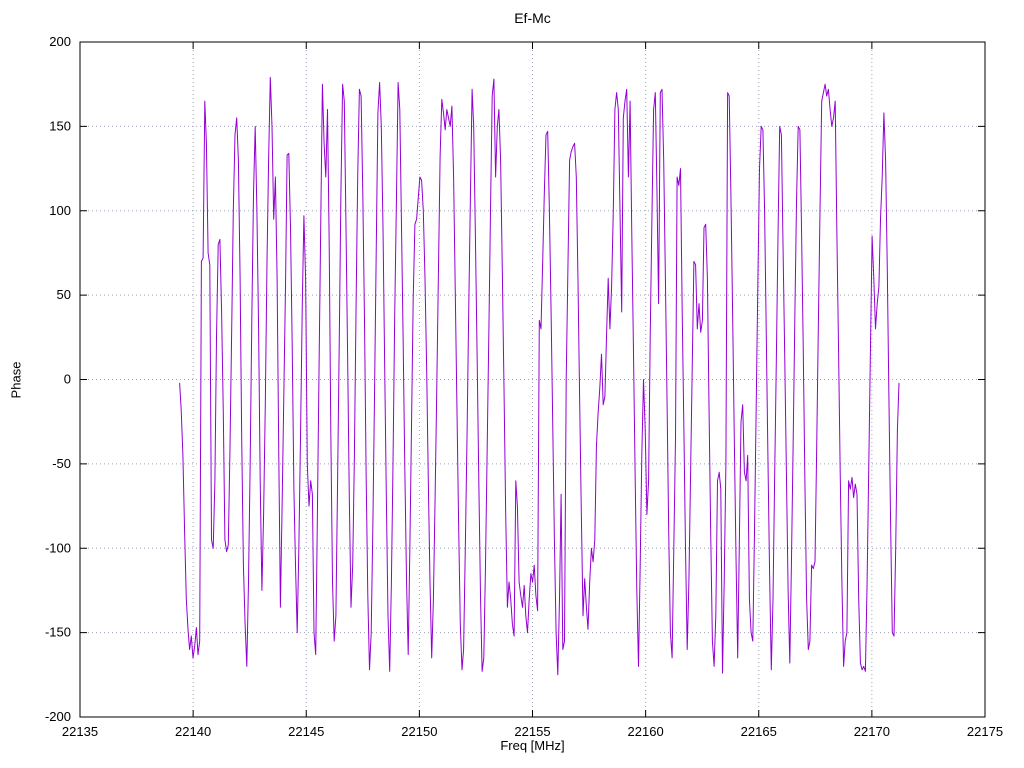 The width and height of the screenshot is (1024, 768). What do you see at coordinates (419, 731) in the screenshot?
I see `x-tick-label: 22150` at bounding box center [419, 731].